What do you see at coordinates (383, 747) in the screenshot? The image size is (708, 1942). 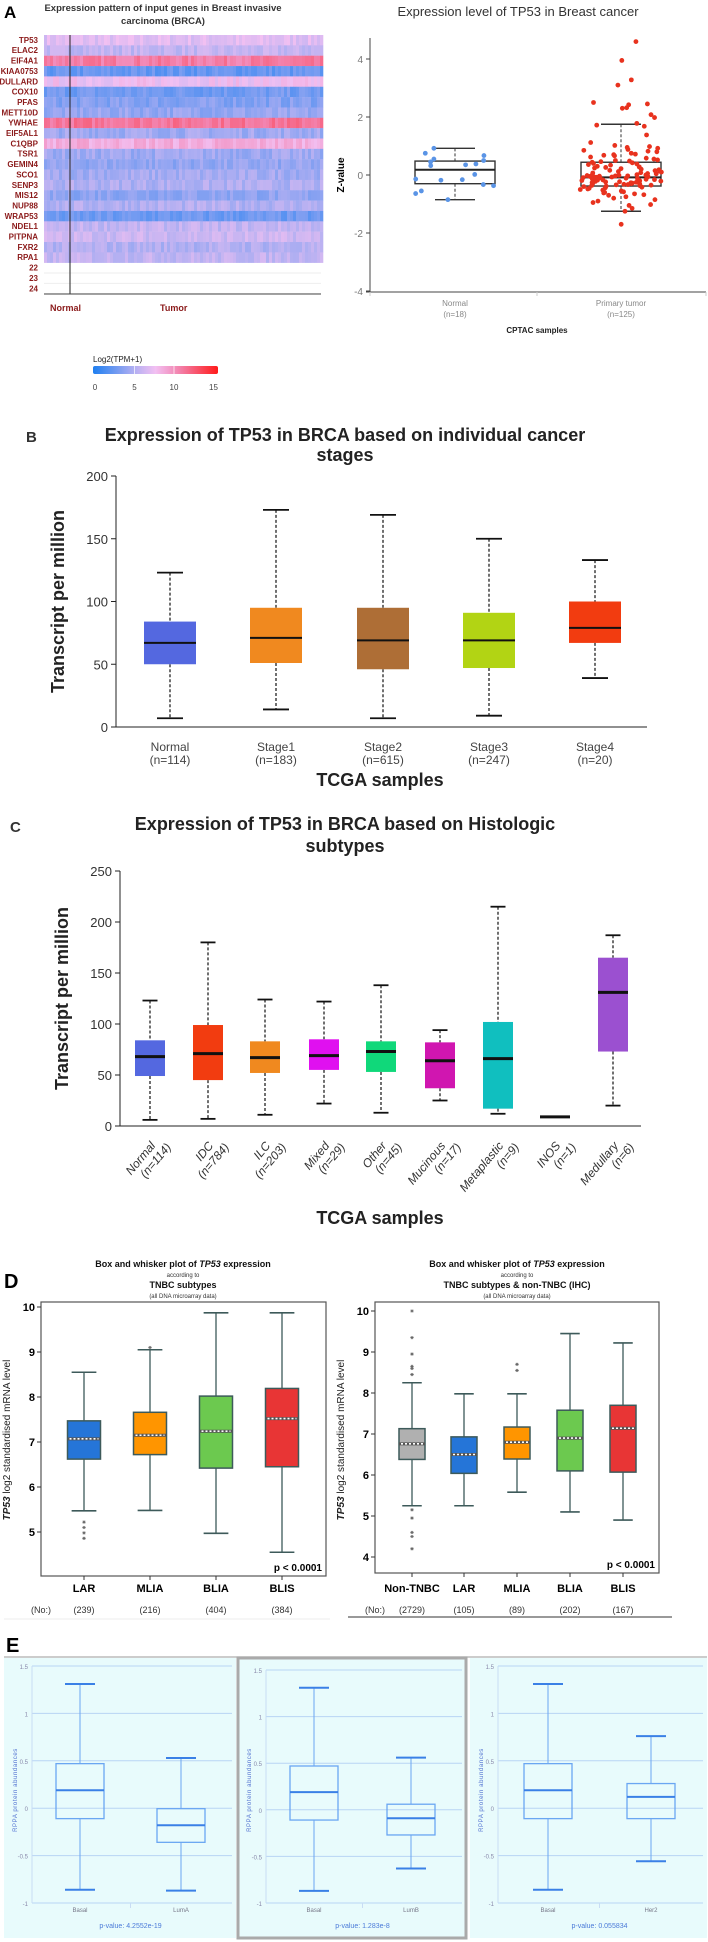 I see `category-label: Stage2` at bounding box center [383, 747].